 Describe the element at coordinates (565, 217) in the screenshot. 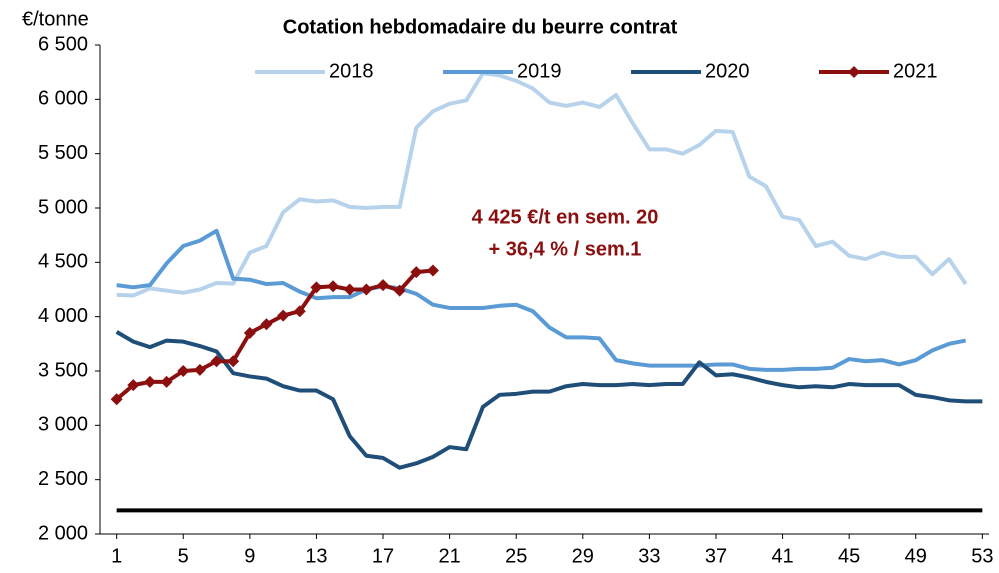

I see `annotation: 4 425 €/t en sem. 20` at that location.